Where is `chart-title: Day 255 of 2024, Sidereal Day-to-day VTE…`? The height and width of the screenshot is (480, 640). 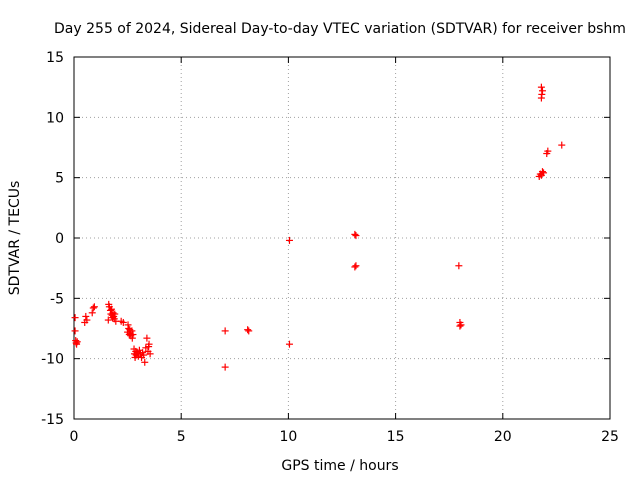 chart-title: Day 255 of 2024, Sidereal Day-to-day VTE… is located at coordinates (340, 29).